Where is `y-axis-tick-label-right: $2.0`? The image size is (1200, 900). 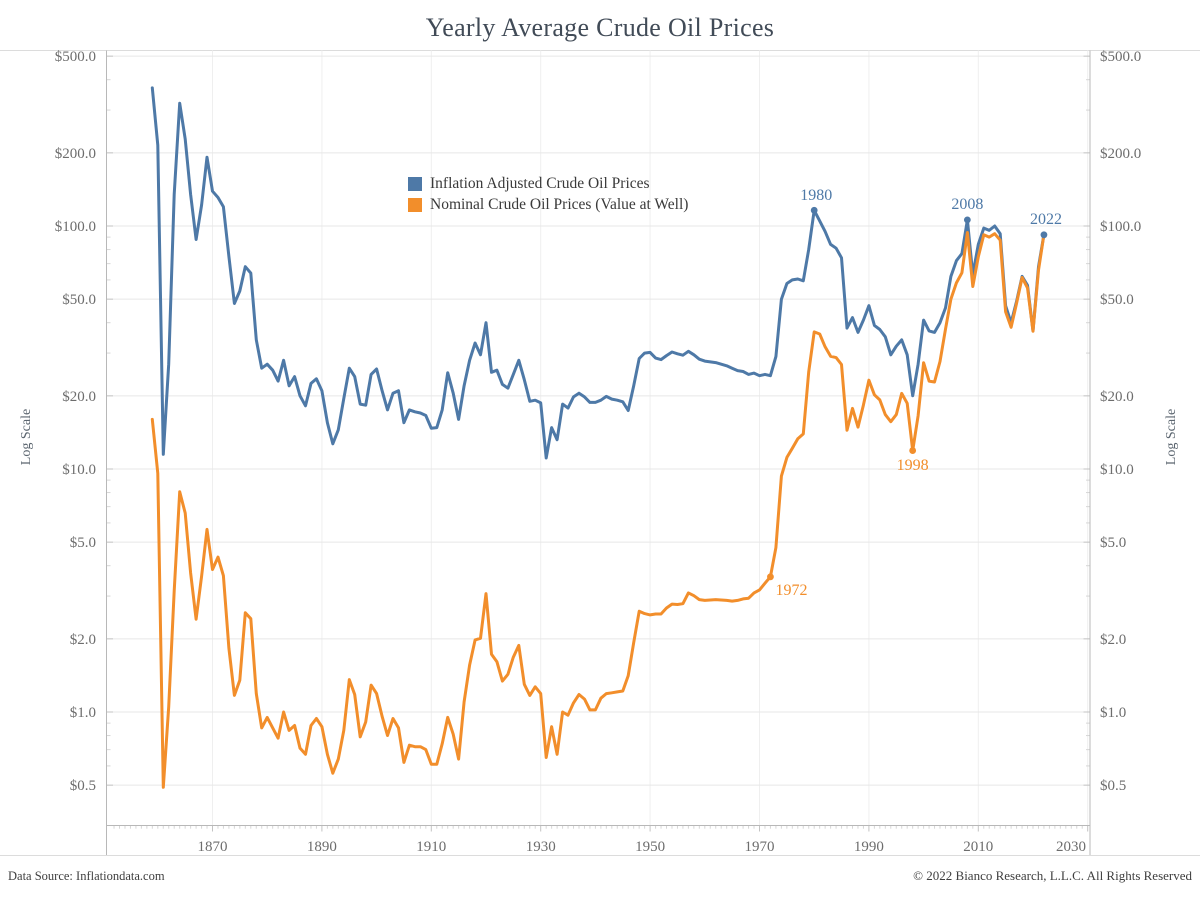
y-axis-tick-label-right: $2.0 is located at coordinates (1113, 640).